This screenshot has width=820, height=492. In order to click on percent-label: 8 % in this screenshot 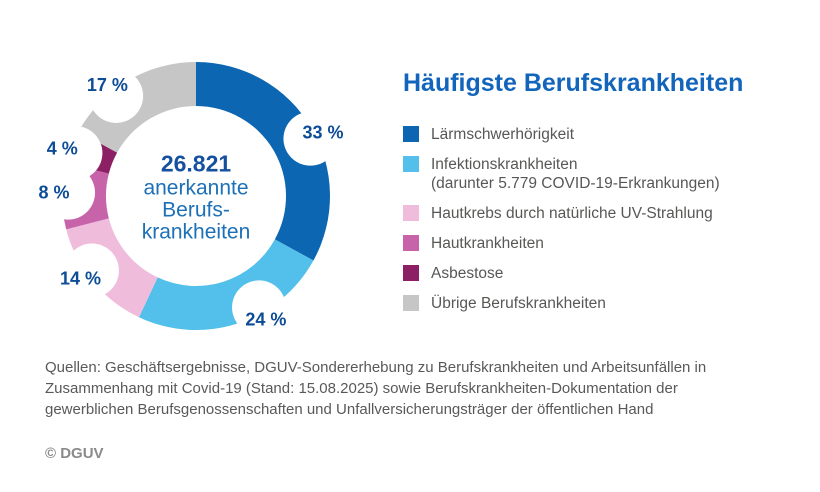, I will do `click(54, 192)`.